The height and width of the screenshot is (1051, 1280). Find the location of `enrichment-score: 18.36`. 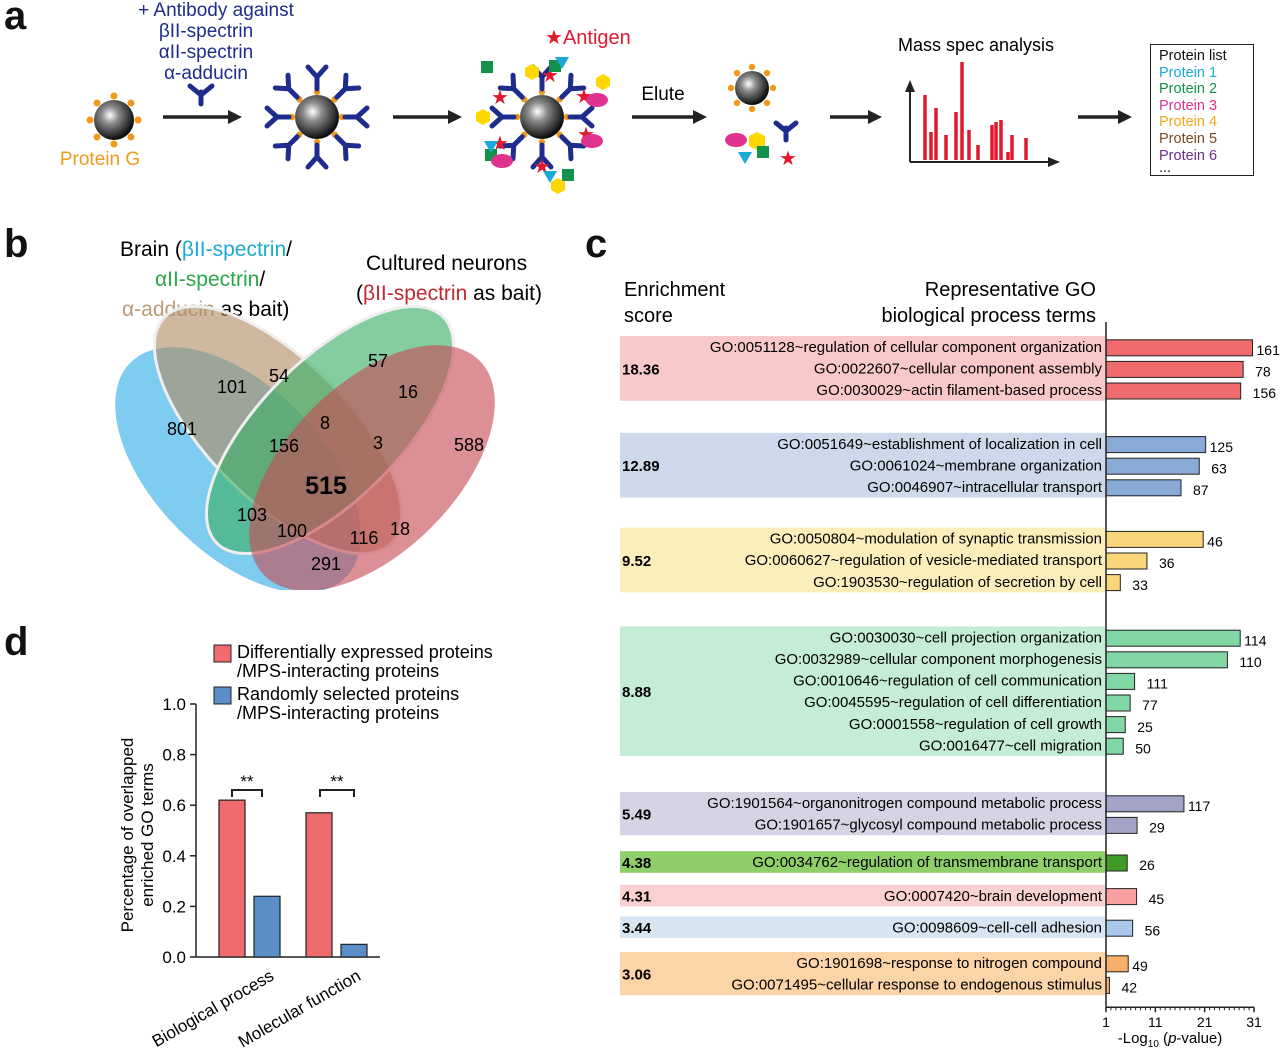

enrichment-score: 18.36 is located at coordinates (641, 369).